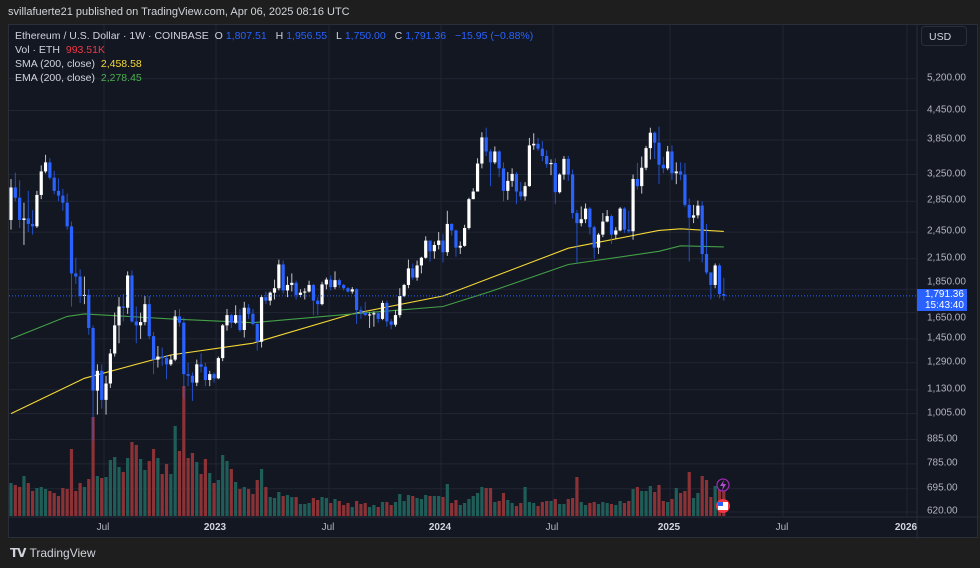 Image resolution: width=980 pixels, height=568 pixels. I want to click on low-number: 1,750.00, so click(365, 36).